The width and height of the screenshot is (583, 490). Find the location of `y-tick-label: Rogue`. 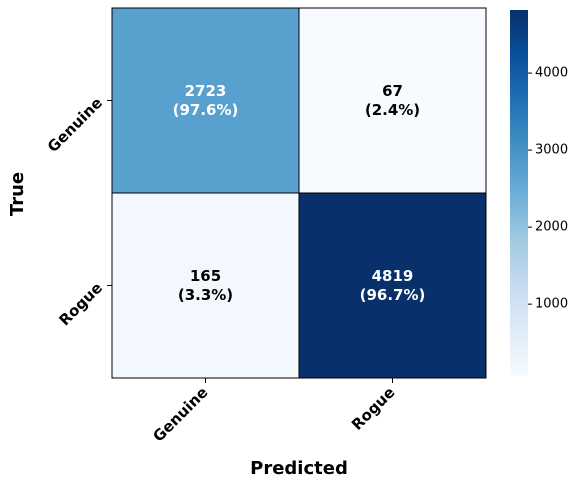

y-tick-label: Rogue is located at coordinates (80, 304).